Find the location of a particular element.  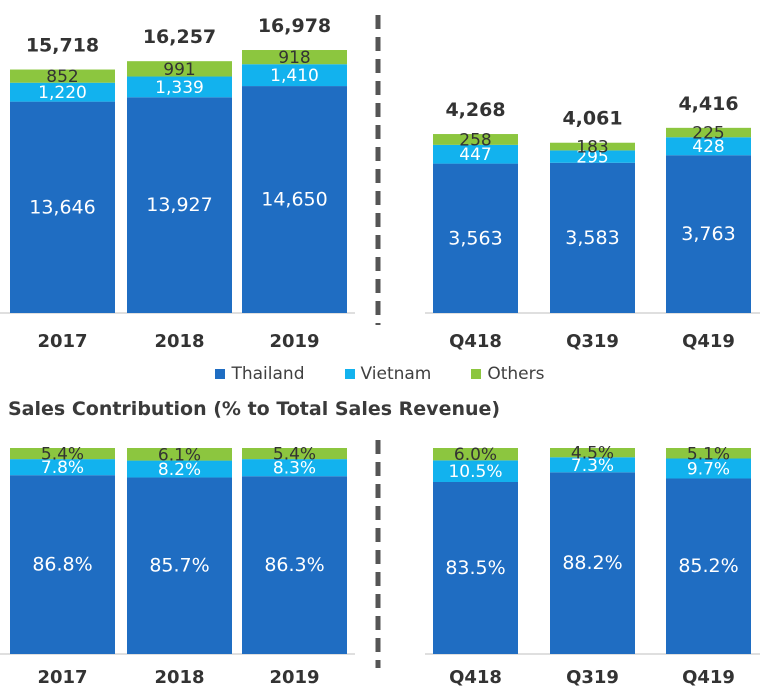

data-label-thailand-2018: 13,927 is located at coordinates (179, 205).